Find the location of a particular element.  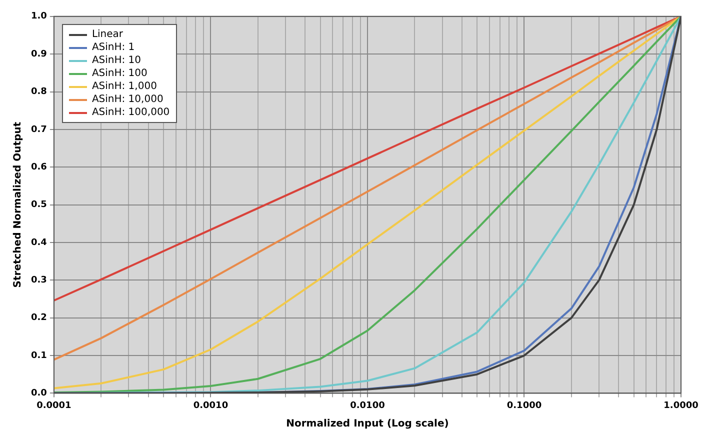

y-tick-label: 0.8 is located at coordinates (38, 92).